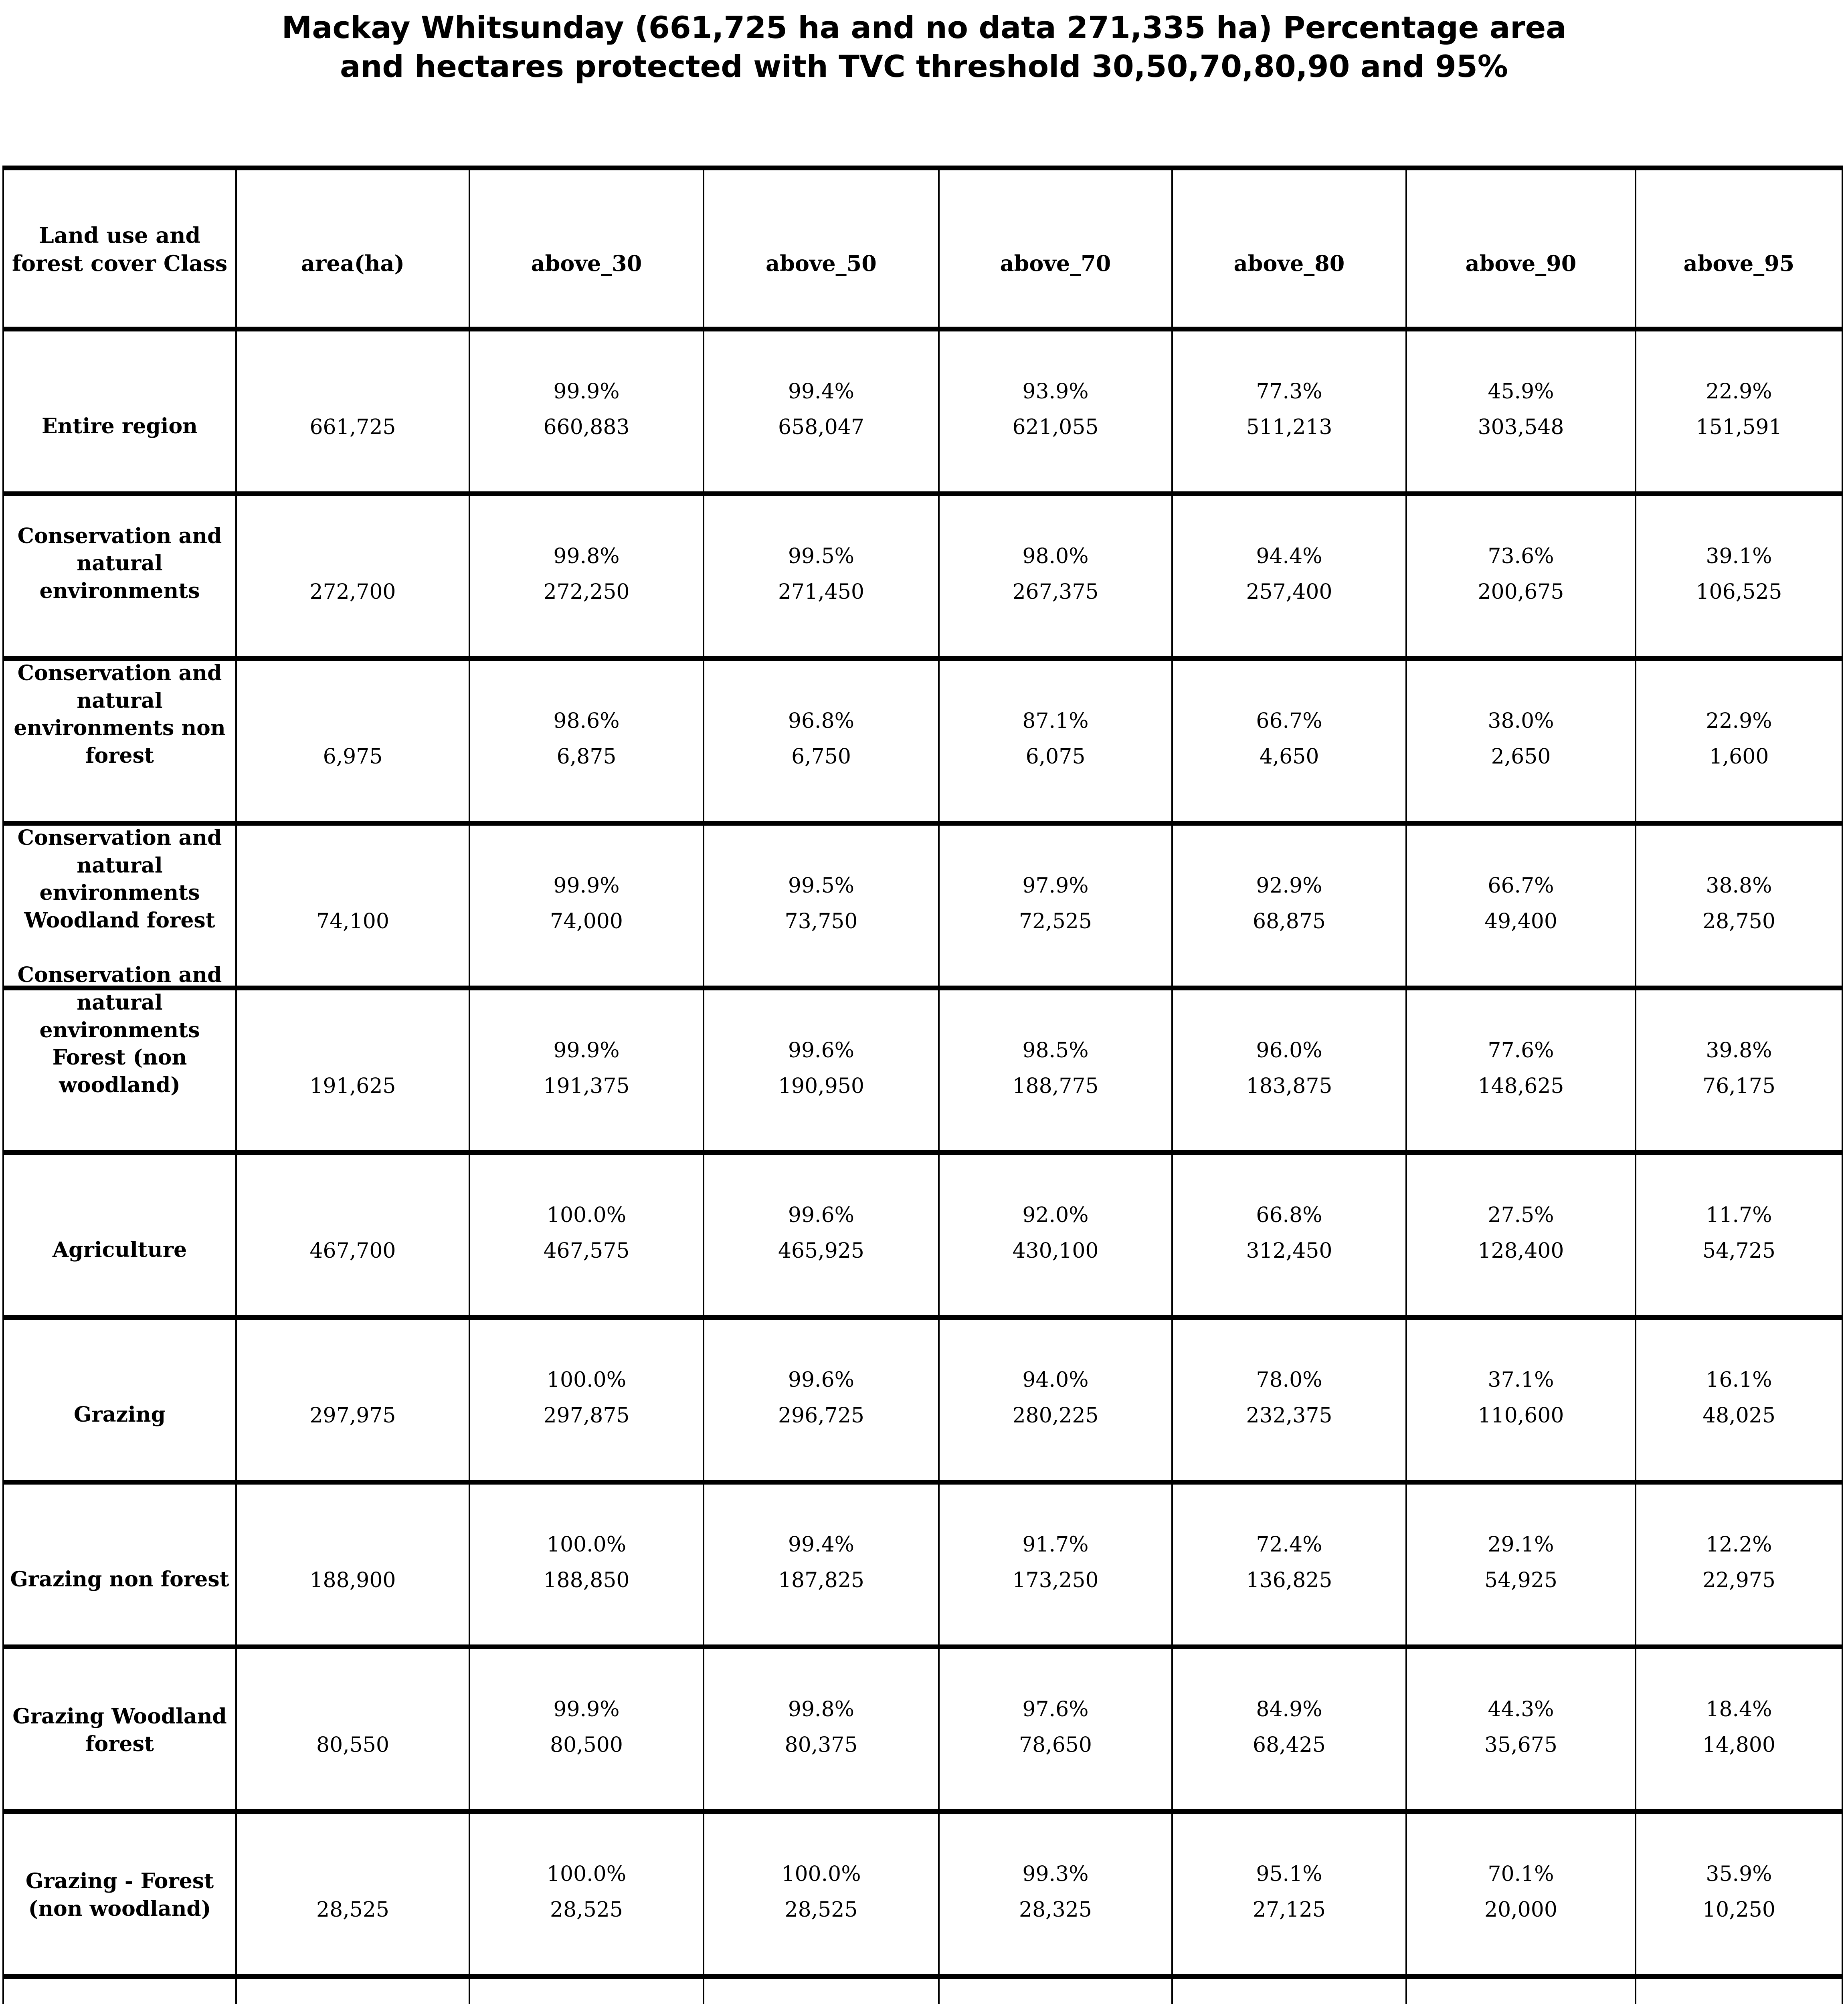 The width and height of the screenshot is (1848, 2004). I want to click on area-cell: 6,975, so click(352, 741).